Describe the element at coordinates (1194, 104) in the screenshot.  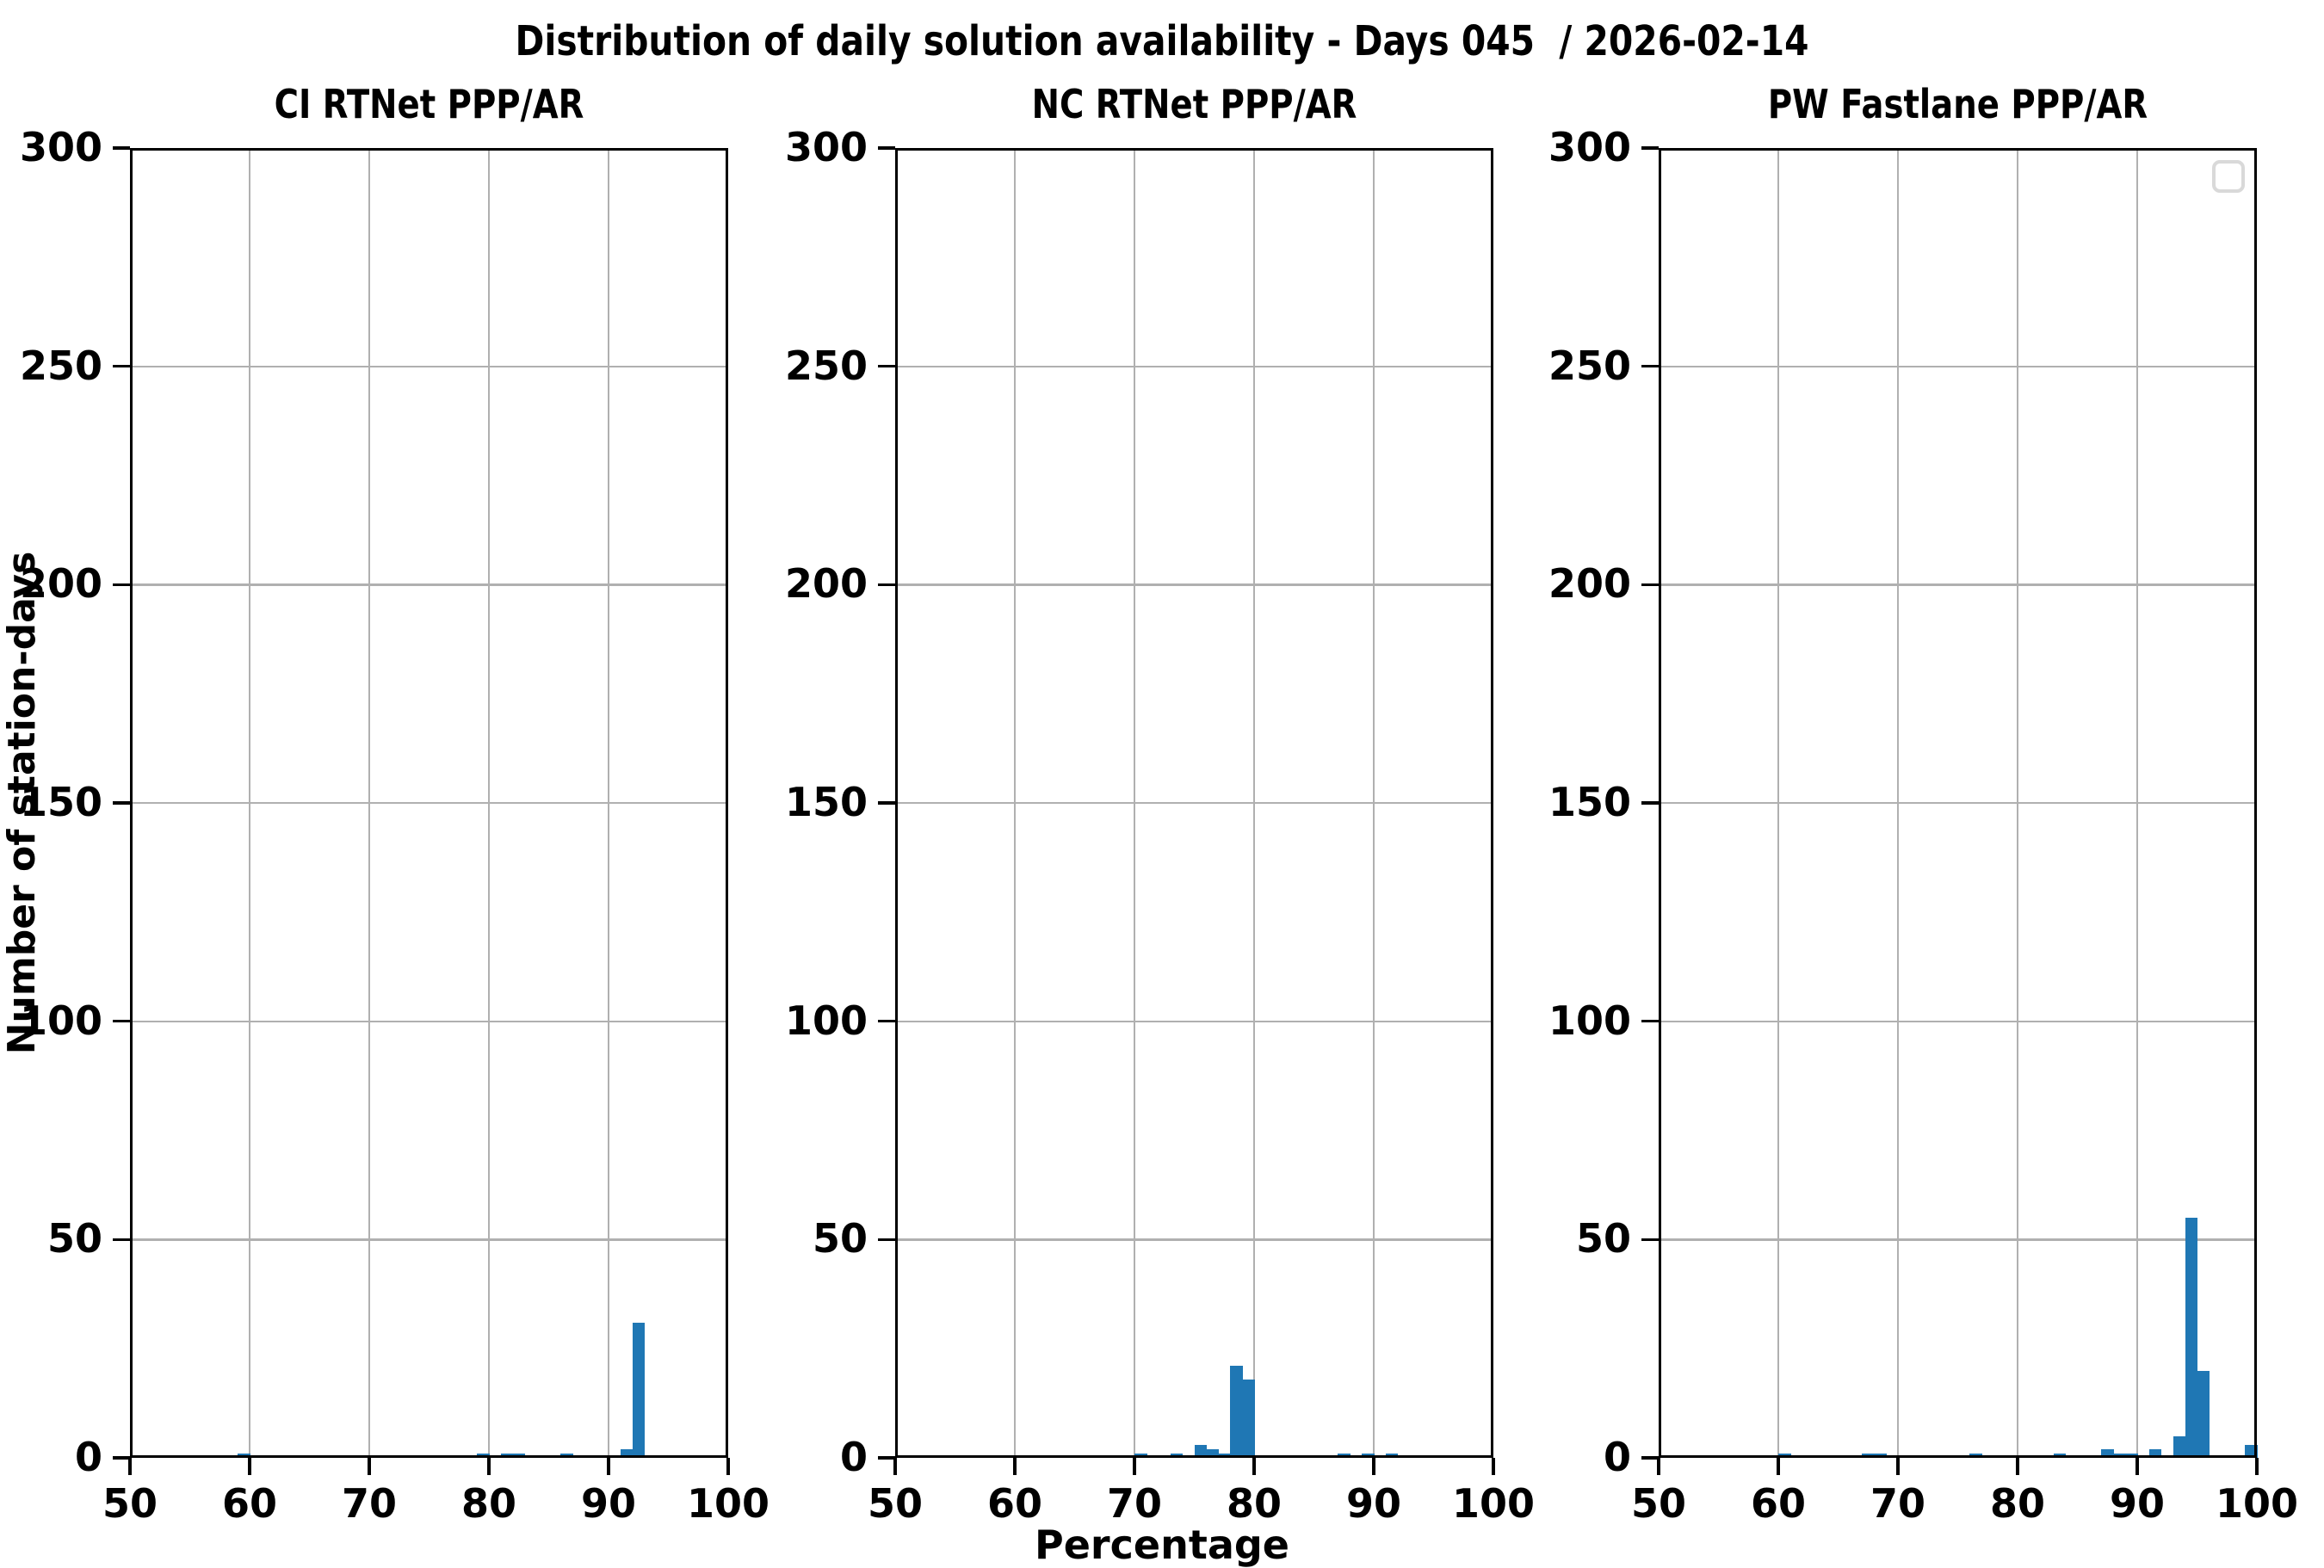
I see `subplot-title: NC RTNet PPP/AR` at that location.